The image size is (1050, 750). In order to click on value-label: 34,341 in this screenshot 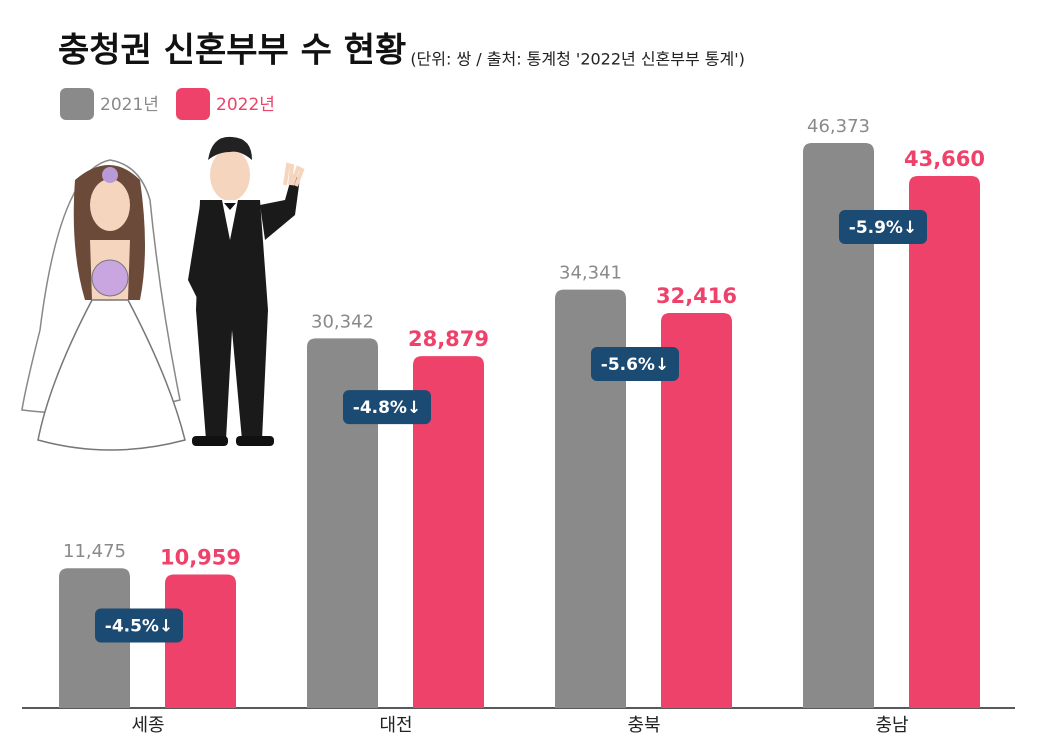, I will do `click(590, 273)`.